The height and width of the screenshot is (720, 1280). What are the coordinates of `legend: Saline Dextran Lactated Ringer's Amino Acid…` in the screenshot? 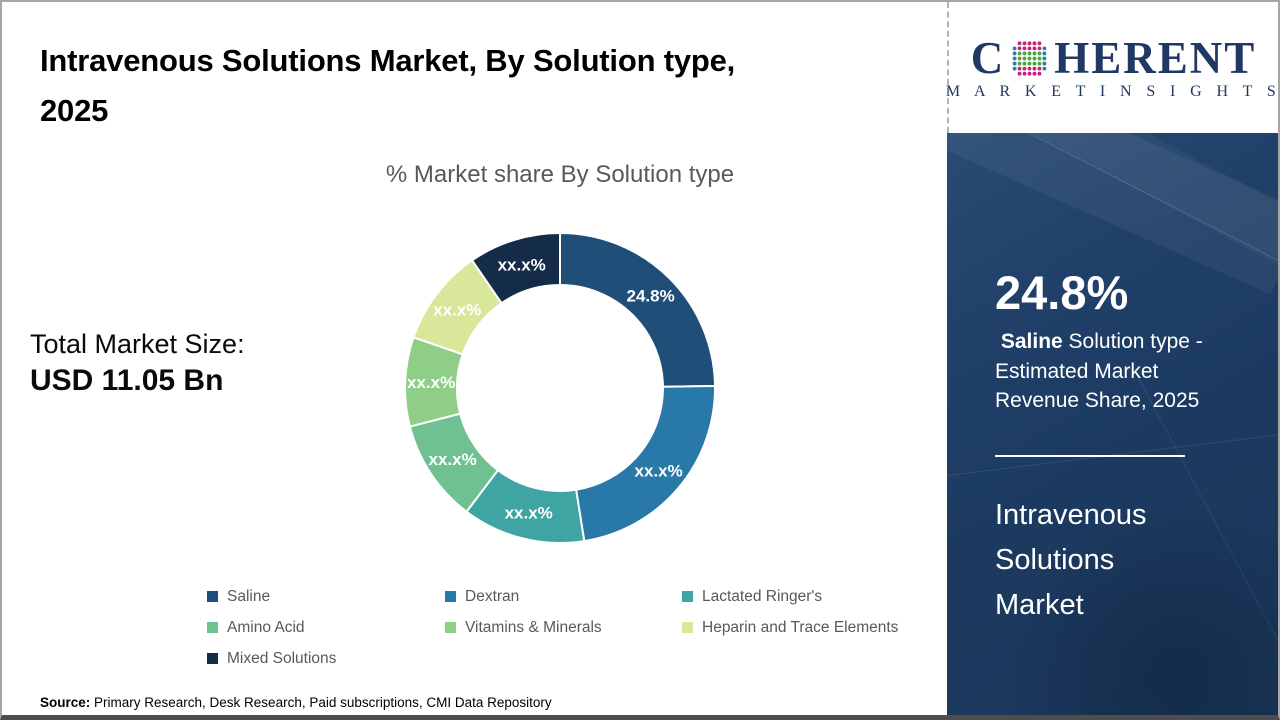 It's located at (589, 627).